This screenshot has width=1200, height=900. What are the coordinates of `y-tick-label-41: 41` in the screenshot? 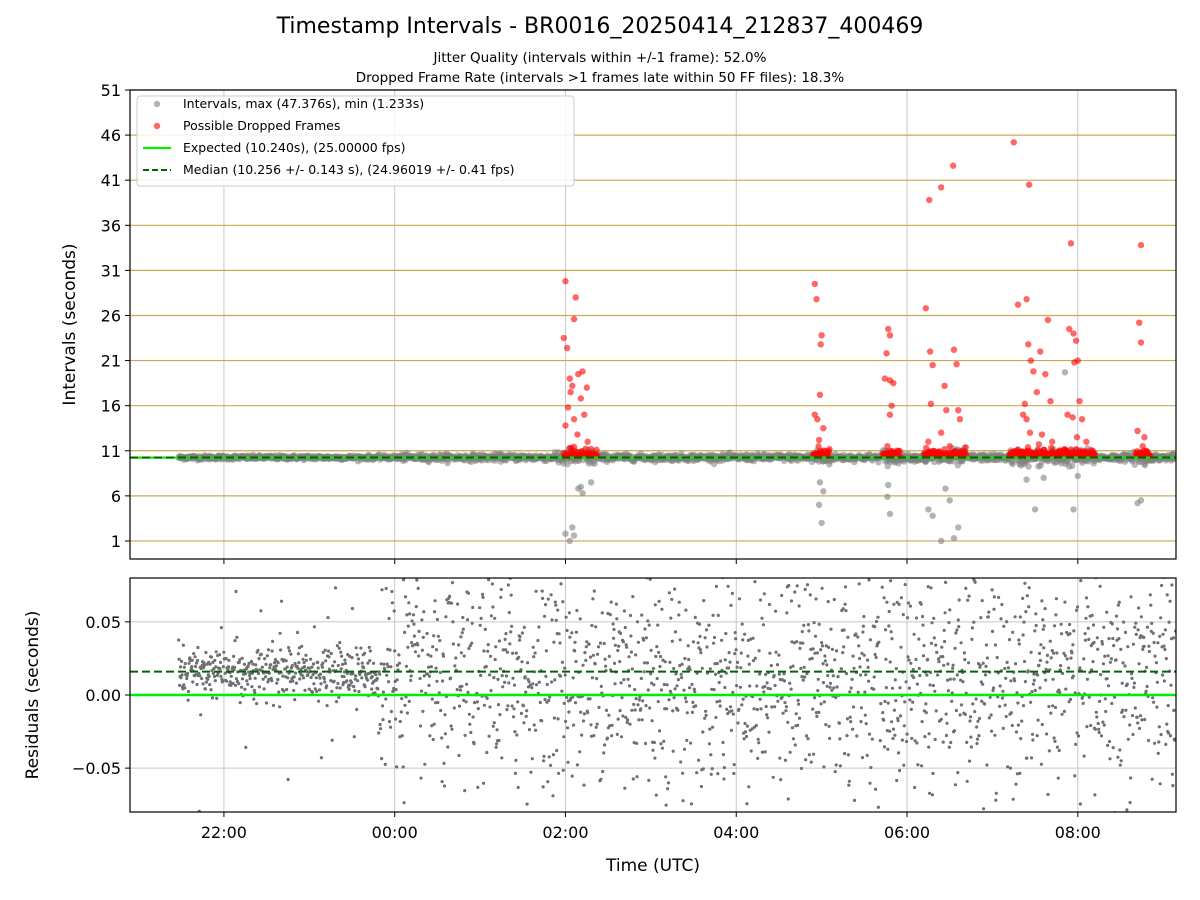 It's located at (111, 180).